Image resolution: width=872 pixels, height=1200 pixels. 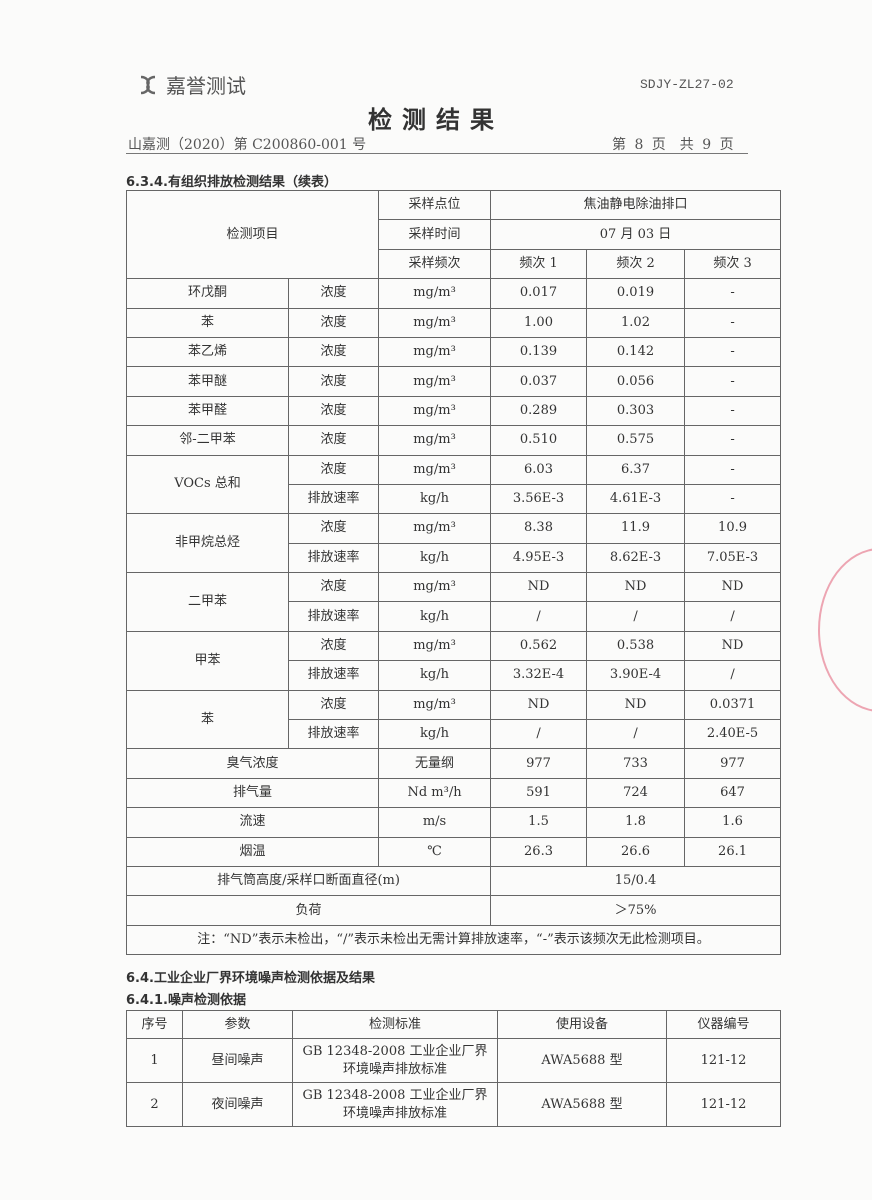 I want to click on table-row: 环戊酮 浓度 mg/m³ 0.017 0.019-, so click(x=454, y=293).